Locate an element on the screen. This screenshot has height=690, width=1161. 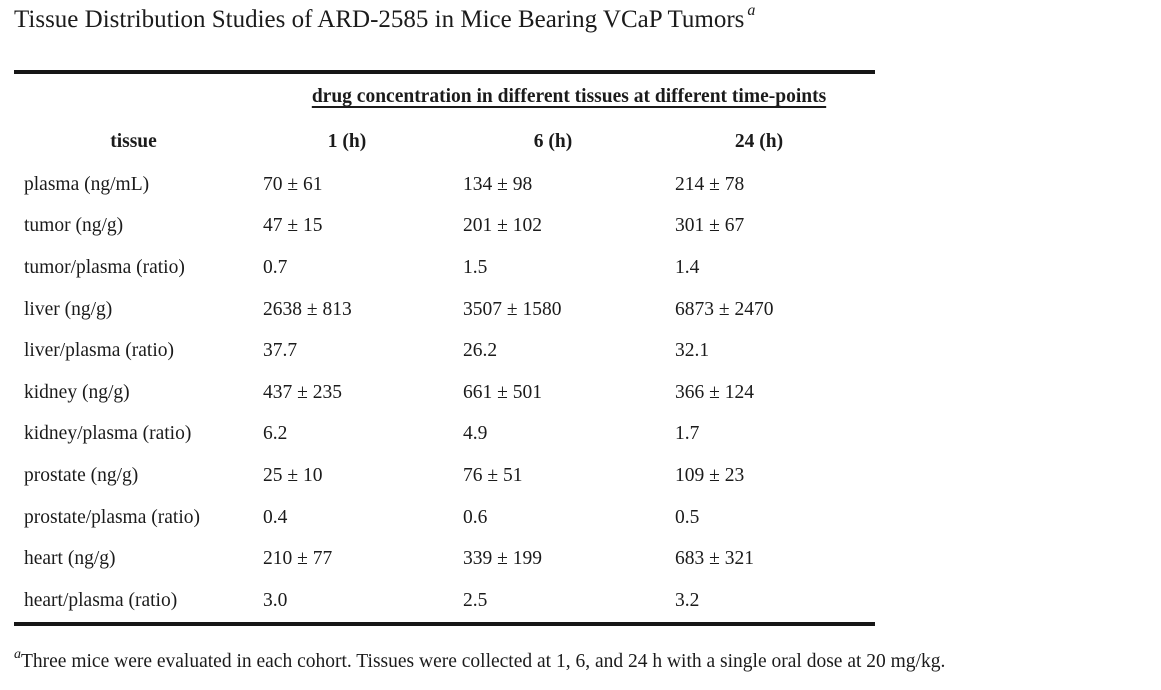
value-24h: 214 ± 78 is located at coordinates (710, 184).